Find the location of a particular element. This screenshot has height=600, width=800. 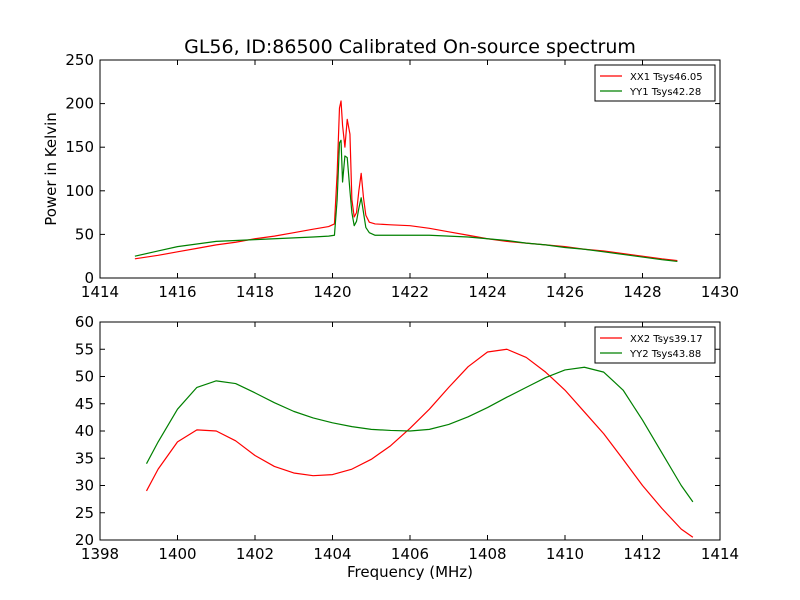

x-tick-label: 1416 is located at coordinates (177, 292).